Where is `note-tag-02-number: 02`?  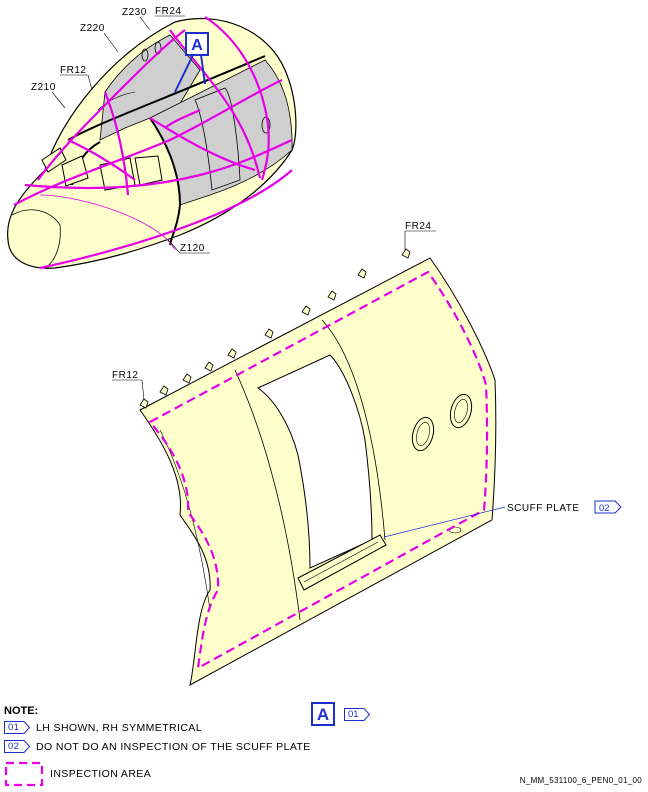 note-tag-02-number: 02 is located at coordinates (14, 746).